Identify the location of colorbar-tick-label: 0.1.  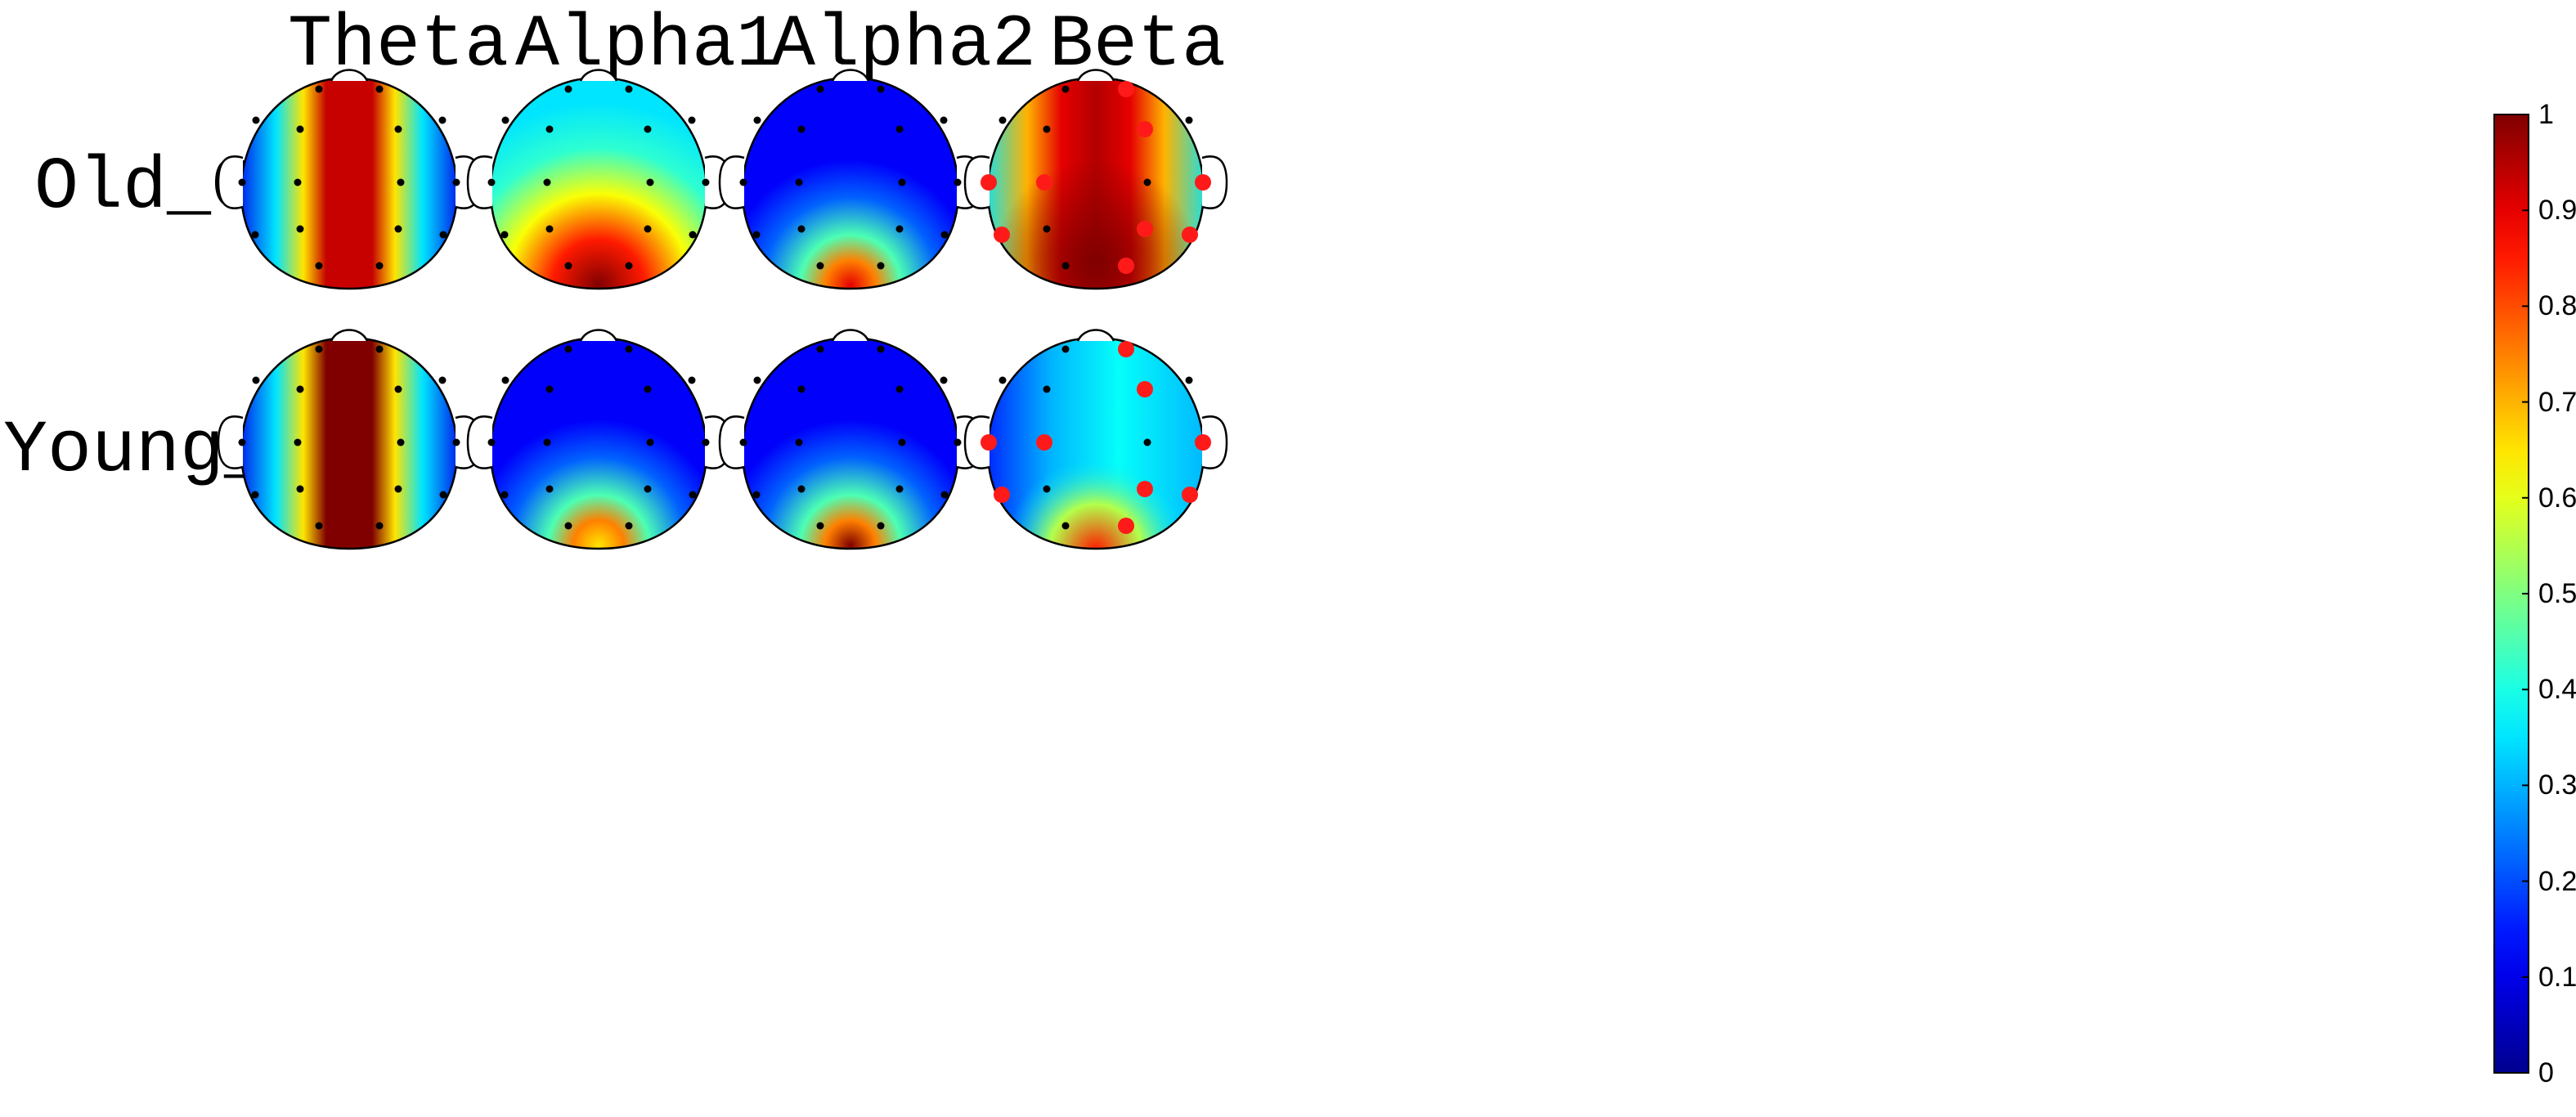
(2557, 977).